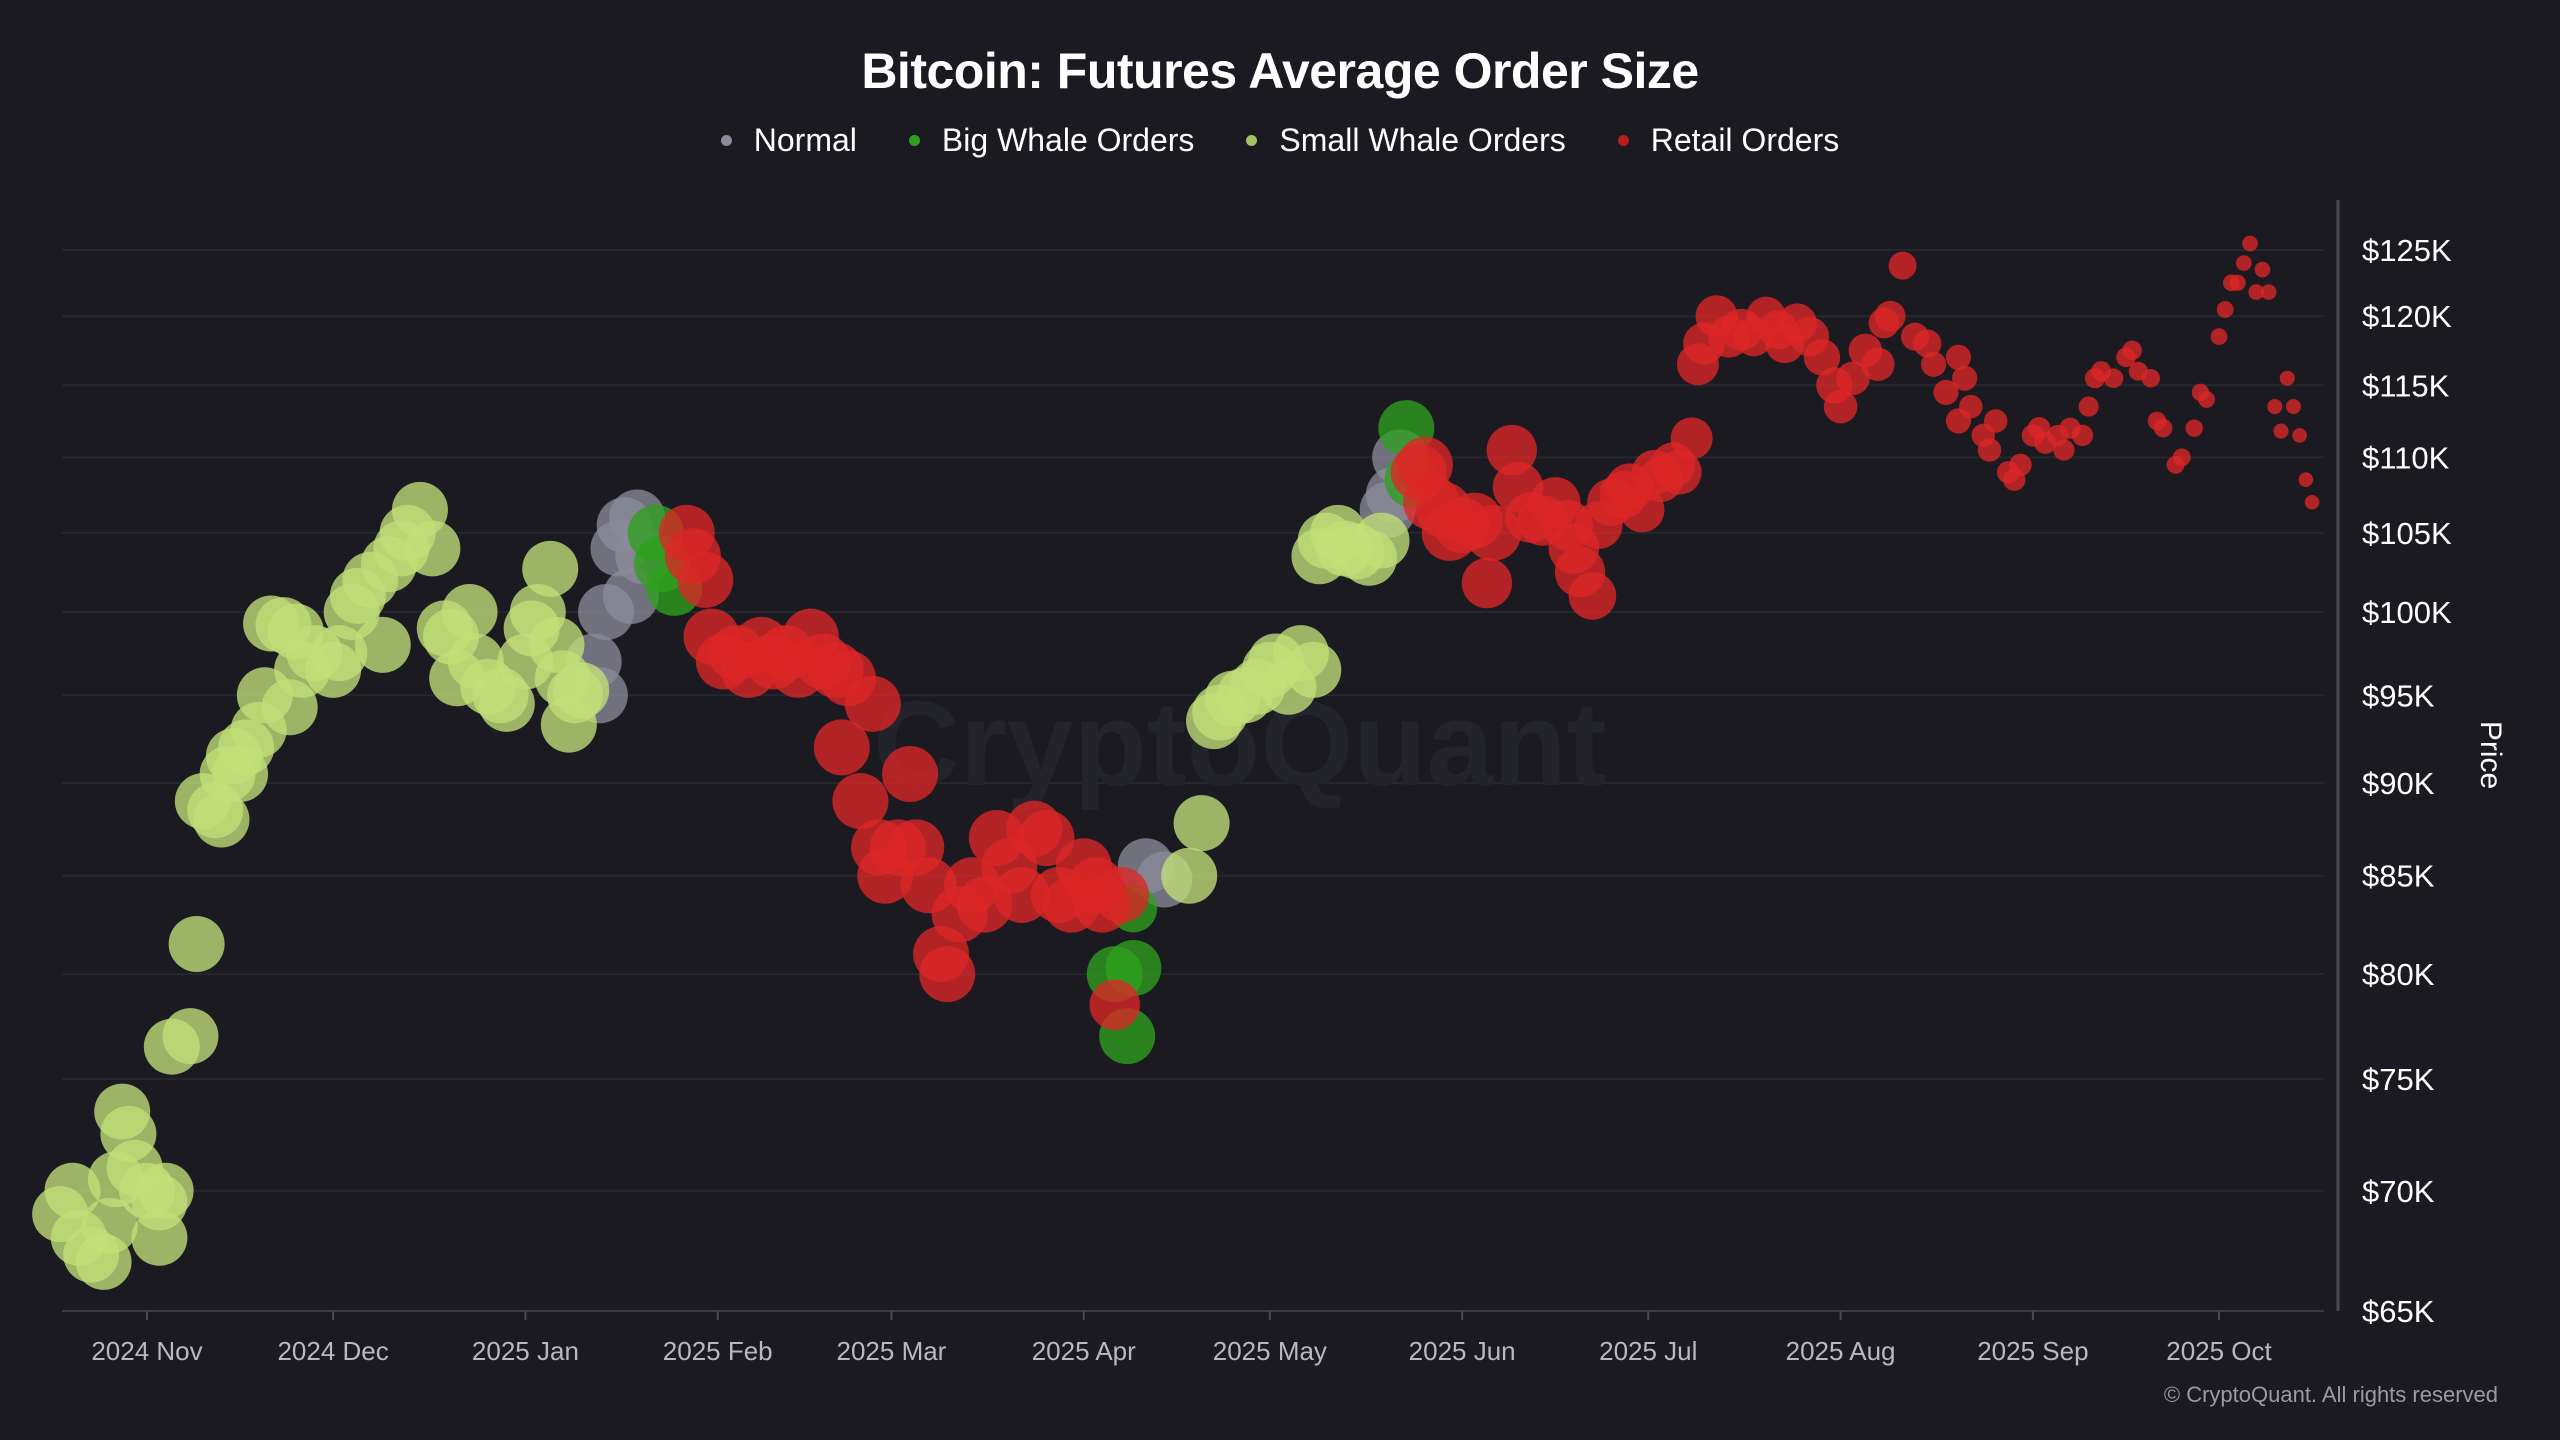  I want to click on y-tick-label: $90K, so click(2398, 783).